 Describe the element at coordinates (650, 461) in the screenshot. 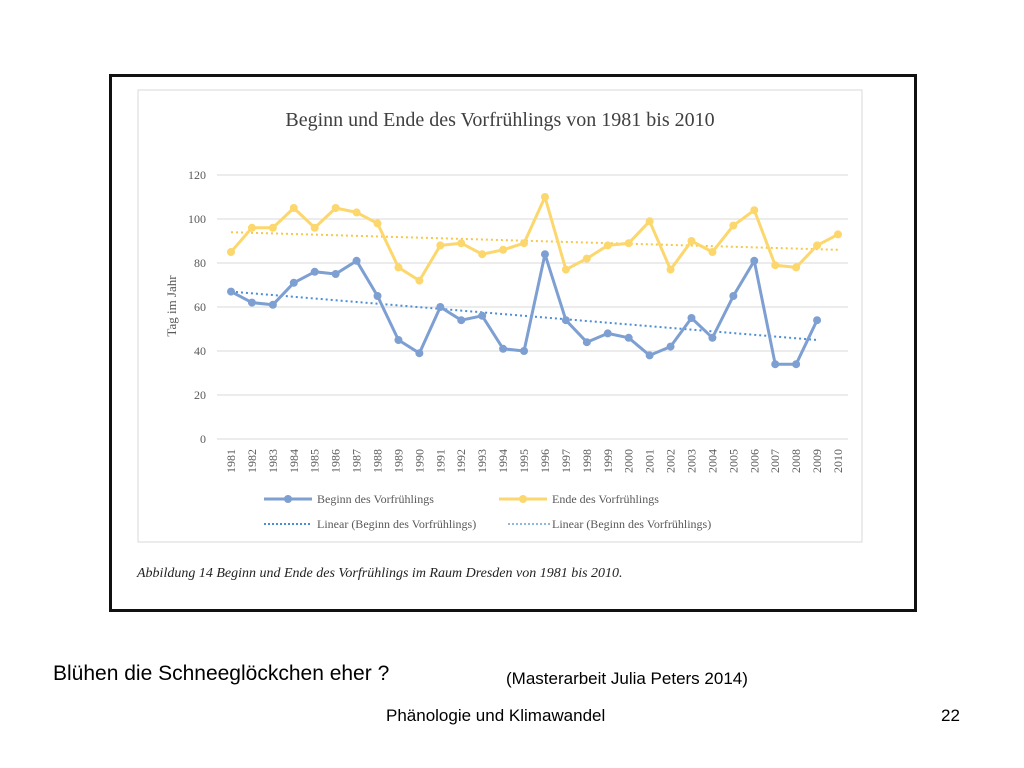

I see `x-tick-label: 2001` at that location.